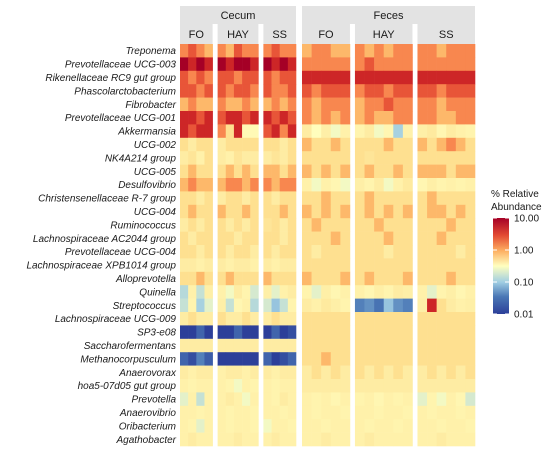  Describe the element at coordinates (326, 34) in the screenshot. I see `strip-feces-fo` at that location.